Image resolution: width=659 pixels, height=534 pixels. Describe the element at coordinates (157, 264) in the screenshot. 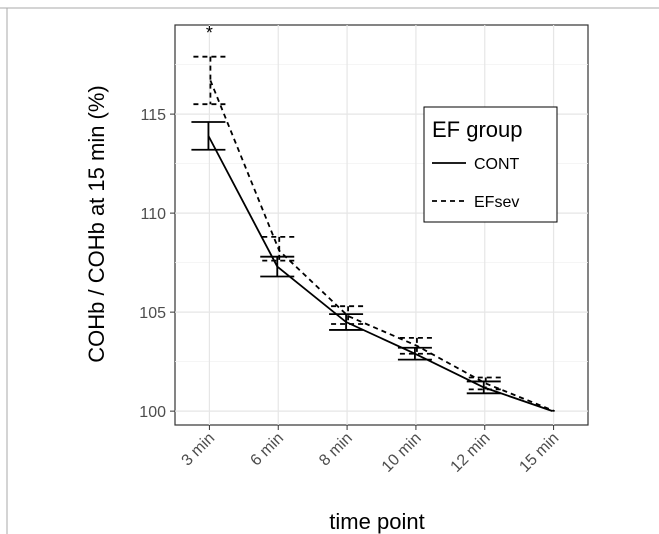

I see `y-ticks: 100 105 110 115` at that location.